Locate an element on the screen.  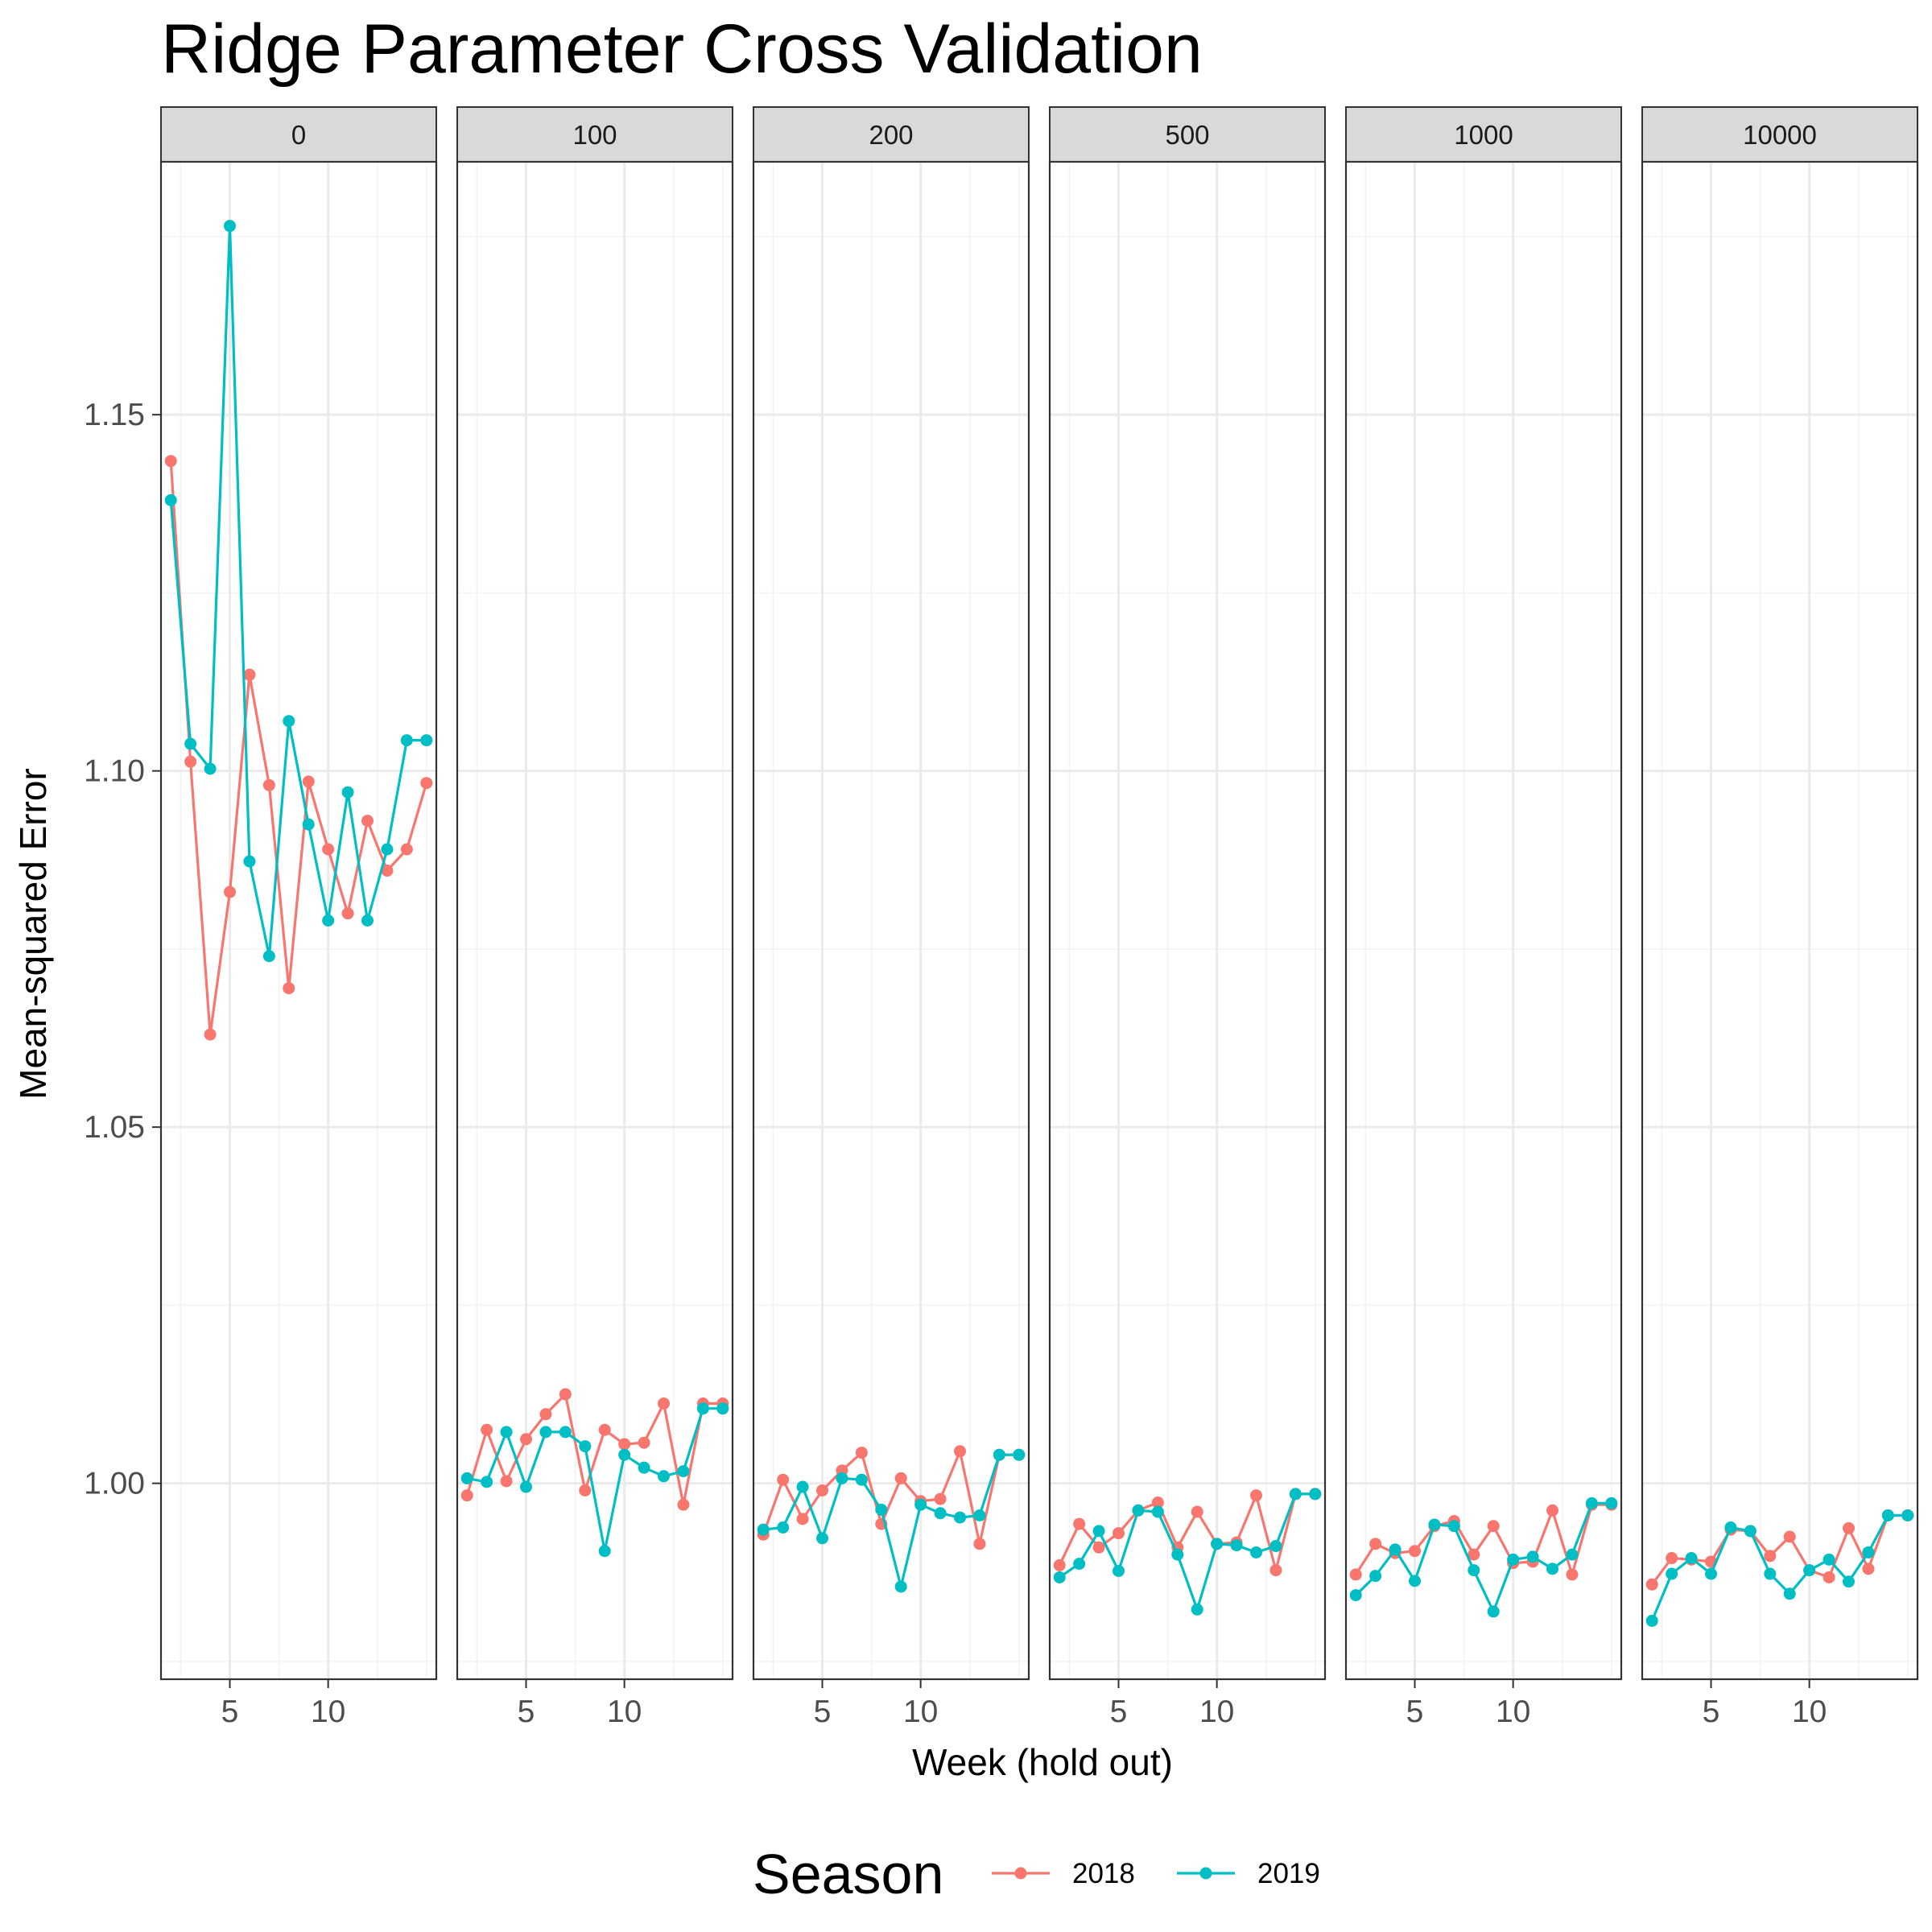
facet-strip-label: 1000 is located at coordinates (1483, 135).